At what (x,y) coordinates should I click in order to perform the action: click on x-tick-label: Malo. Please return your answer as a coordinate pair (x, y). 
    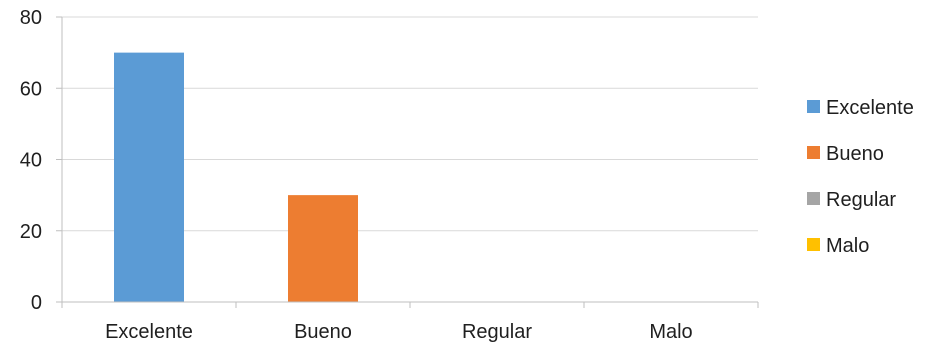
    Looking at the image, I should click on (670, 332).